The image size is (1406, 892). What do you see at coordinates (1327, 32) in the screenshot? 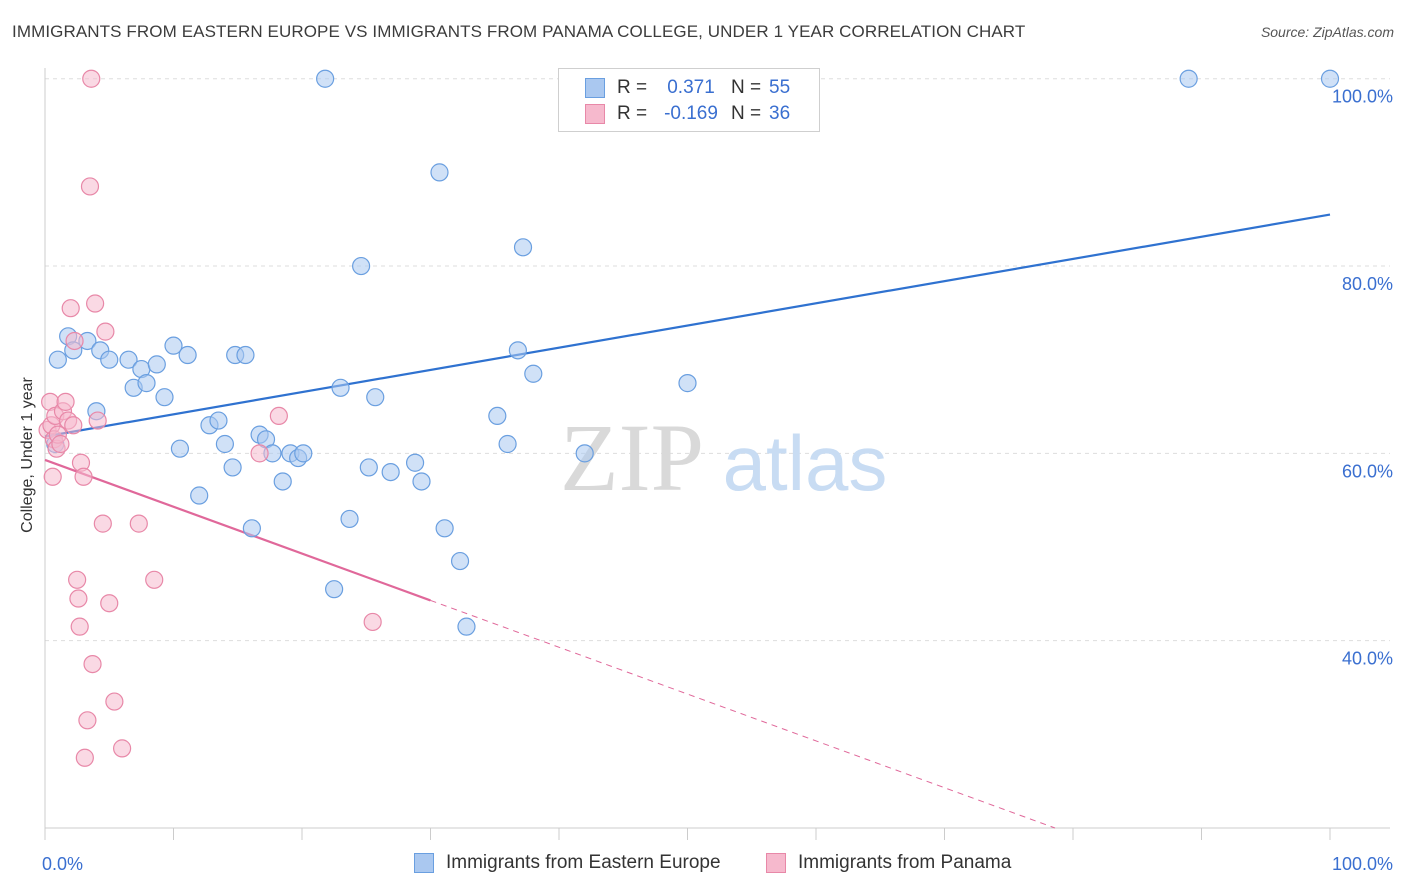
I see `source-label: Source: ZipAtlas.com` at bounding box center [1327, 32].